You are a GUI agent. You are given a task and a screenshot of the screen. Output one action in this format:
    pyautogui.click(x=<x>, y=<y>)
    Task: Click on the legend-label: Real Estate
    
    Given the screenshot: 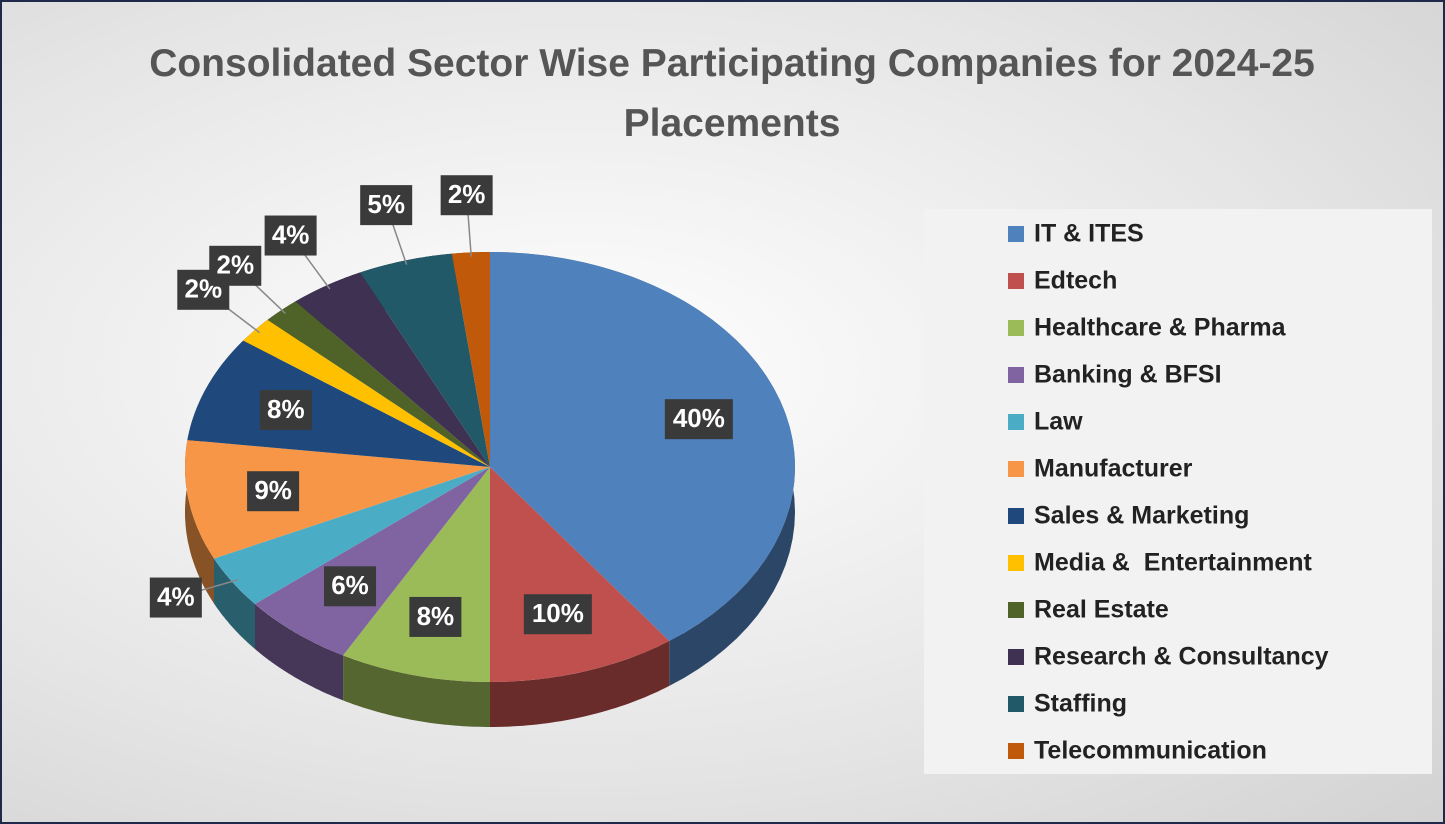 What is the action you would take?
    pyautogui.click(x=1101, y=610)
    